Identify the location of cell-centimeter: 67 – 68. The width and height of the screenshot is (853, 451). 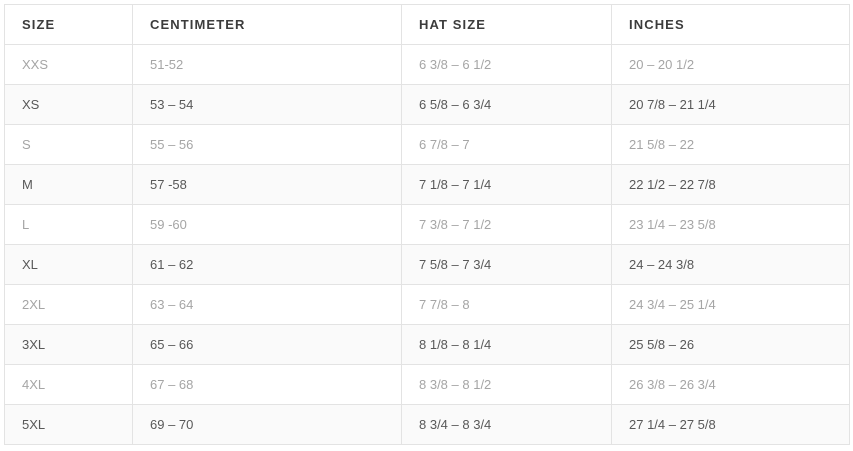
(267, 384).